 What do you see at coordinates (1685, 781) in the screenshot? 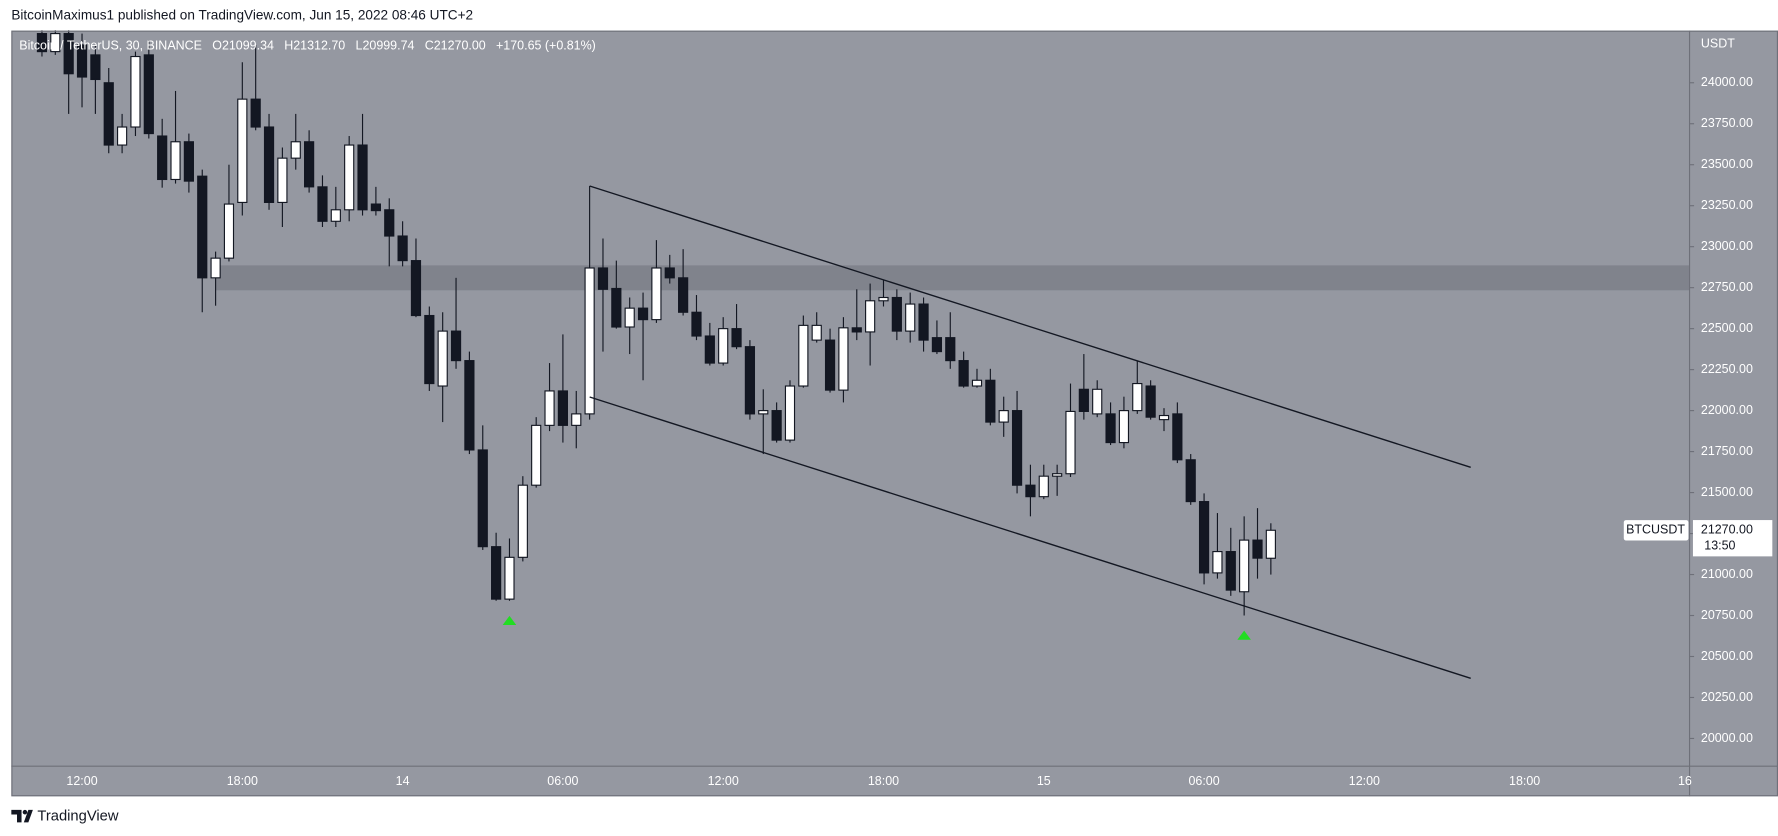
I see `time-tick-label: 16` at bounding box center [1685, 781].